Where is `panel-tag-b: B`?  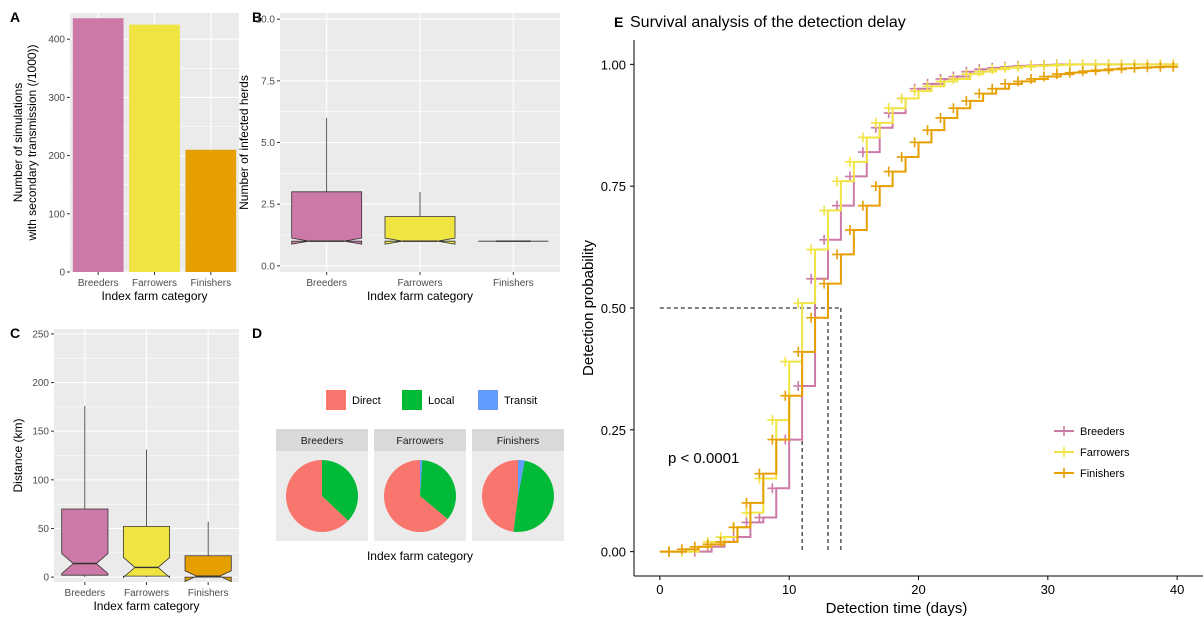
panel-tag-b: B is located at coordinates (257, 17).